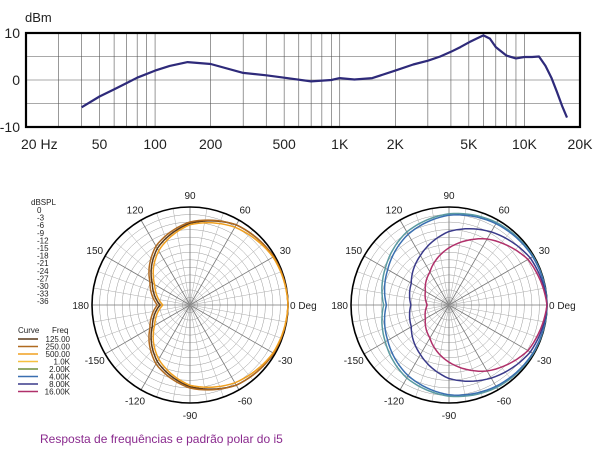 Image resolution: width=600 pixels, height=462 pixels. What do you see at coordinates (284, 144) in the screenshot?
I see `x-tick-label: 500` at bounding box center [284, 144].